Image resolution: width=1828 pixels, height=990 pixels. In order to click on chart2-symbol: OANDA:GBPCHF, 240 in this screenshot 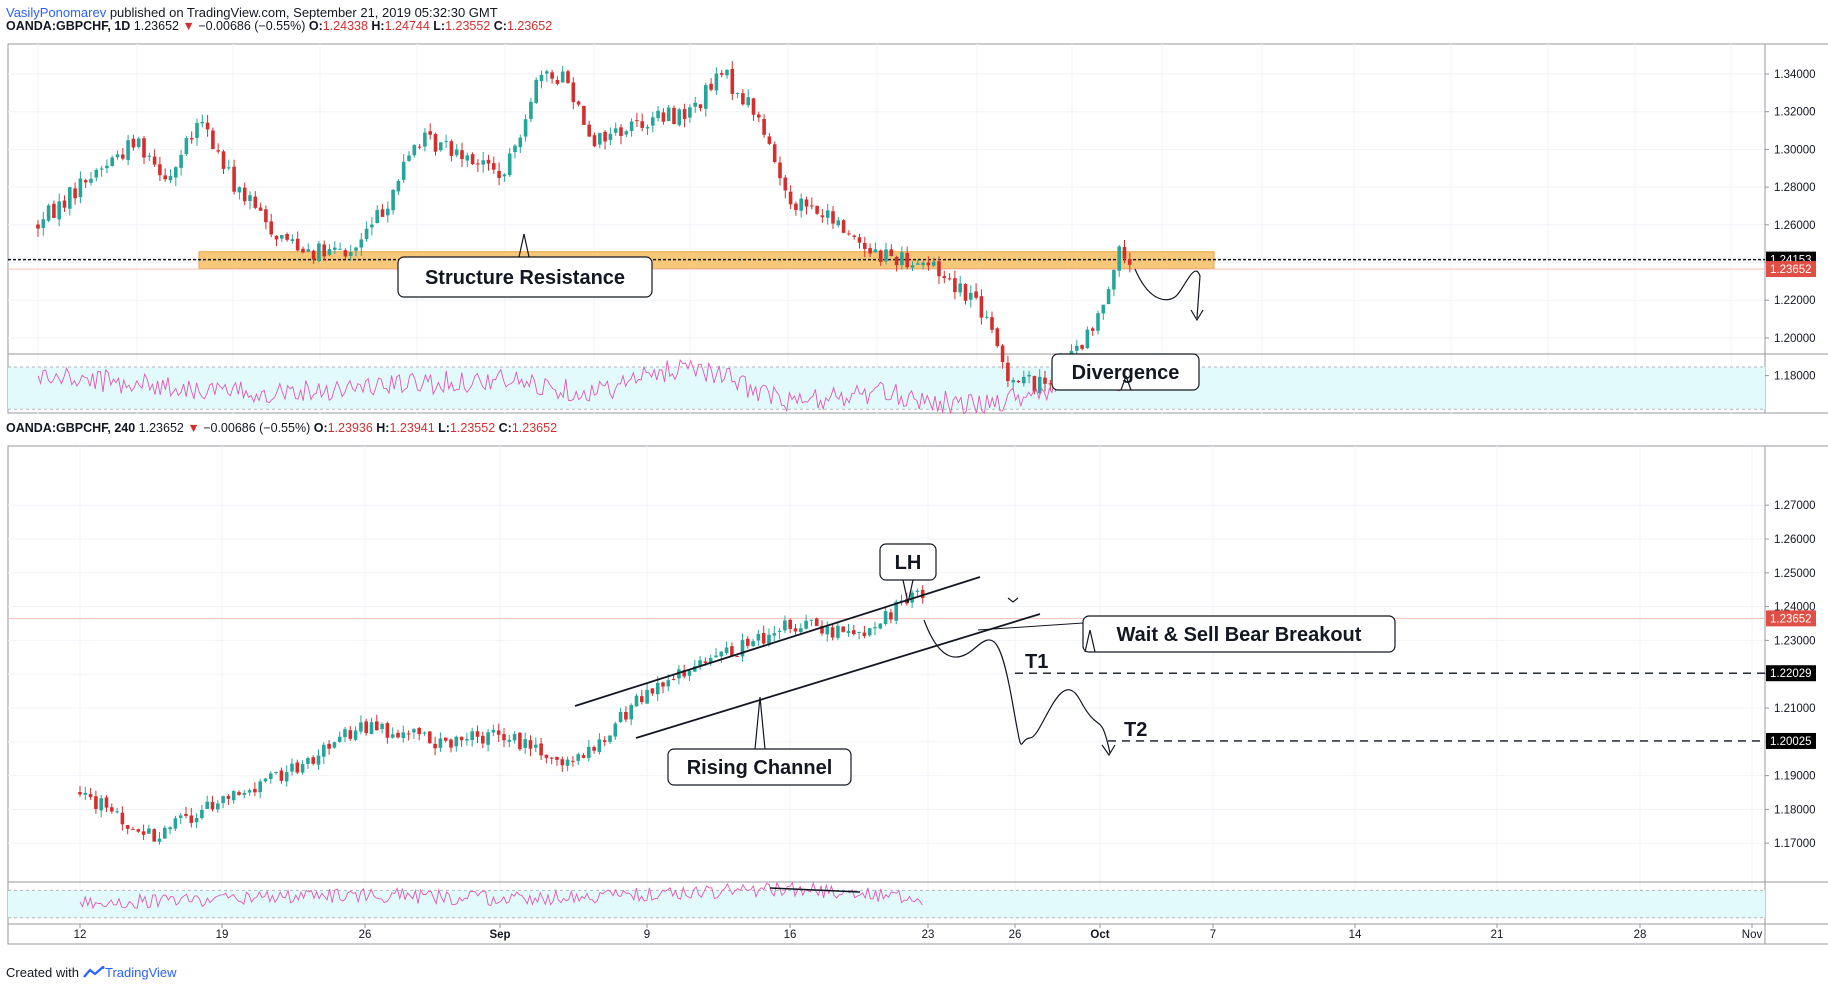, I will do `click(71, 428)`.